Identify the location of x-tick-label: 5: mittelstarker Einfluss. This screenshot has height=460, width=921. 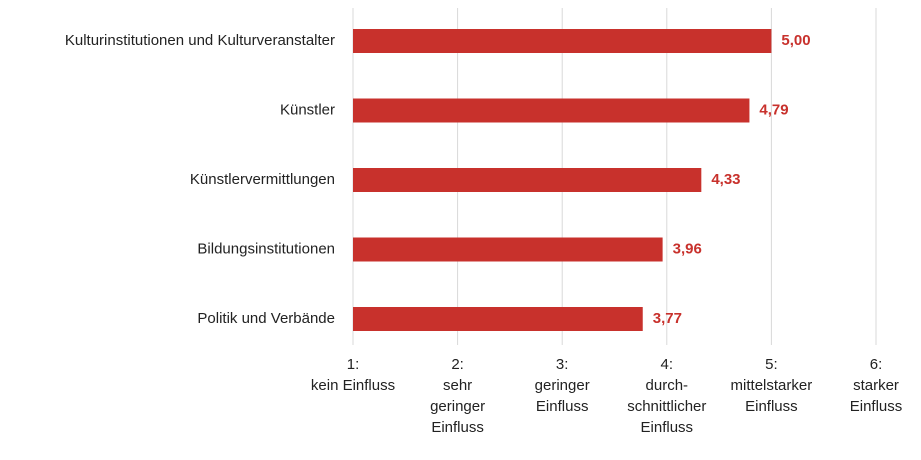
(771, 385).